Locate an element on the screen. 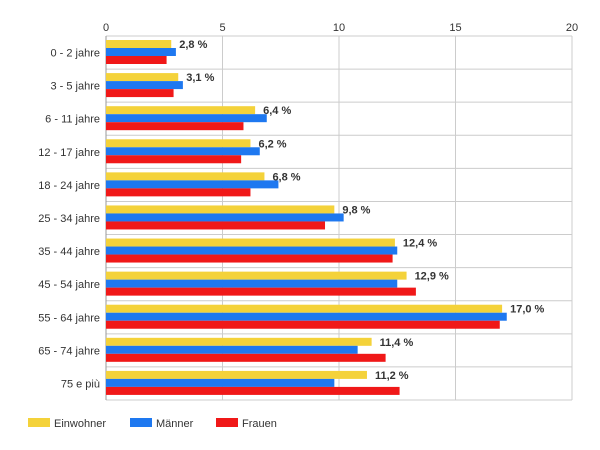  data-label: 6,8 % is located at coordinates (286, 177).